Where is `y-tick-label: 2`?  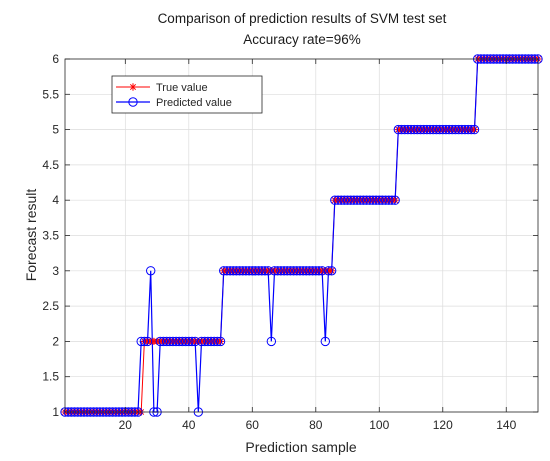
y-tick-label: 2 is located at coordinates (55, 341).